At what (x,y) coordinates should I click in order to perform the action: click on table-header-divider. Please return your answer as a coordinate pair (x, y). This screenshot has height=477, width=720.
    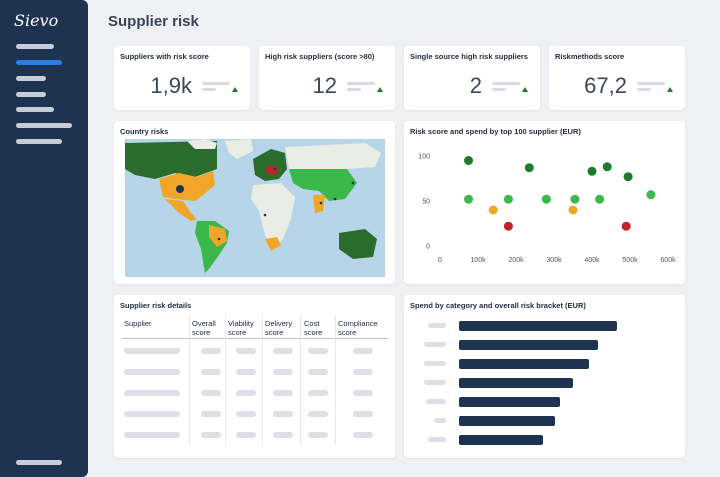
    Looking at the image, I should click on (255, 338).